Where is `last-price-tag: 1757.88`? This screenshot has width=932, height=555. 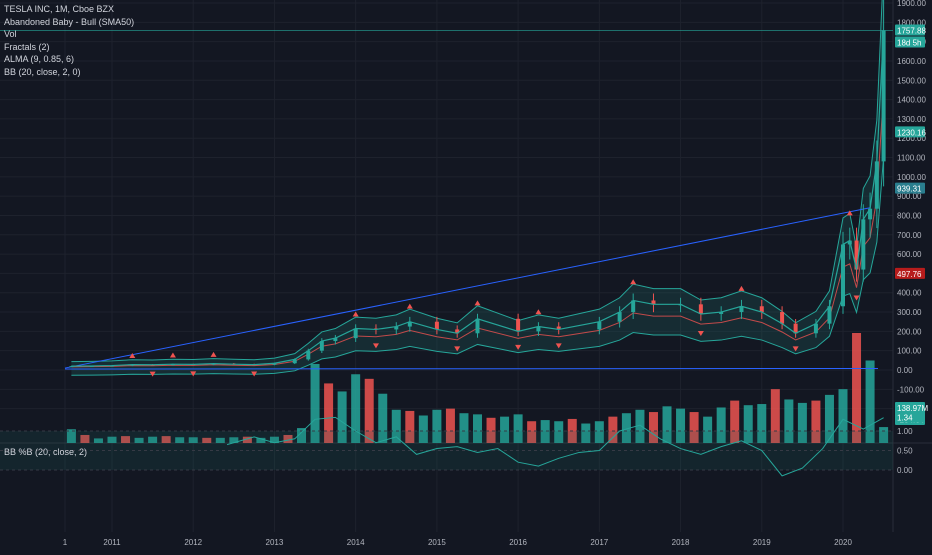 last-price-tag: 1757.88 is located at coordinates (911, 30).